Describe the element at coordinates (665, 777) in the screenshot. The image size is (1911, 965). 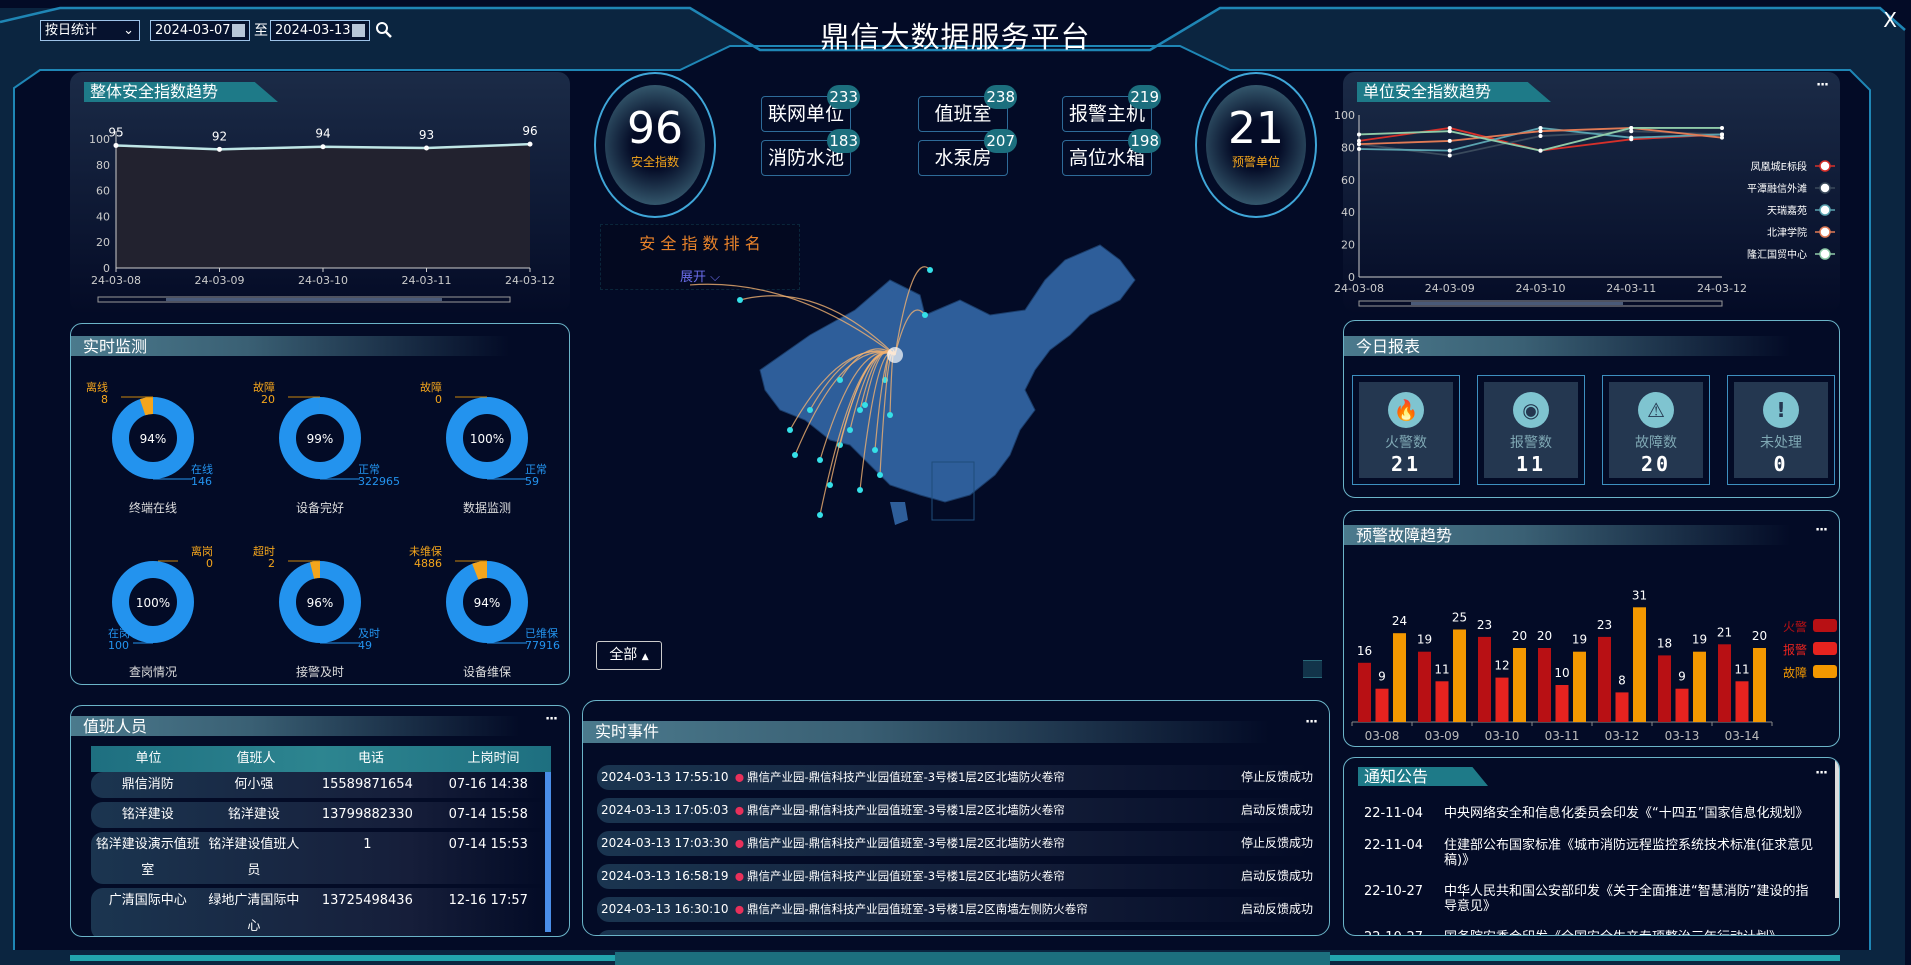
I see `event-time: 2024-03-13 17:55:10` at that location.